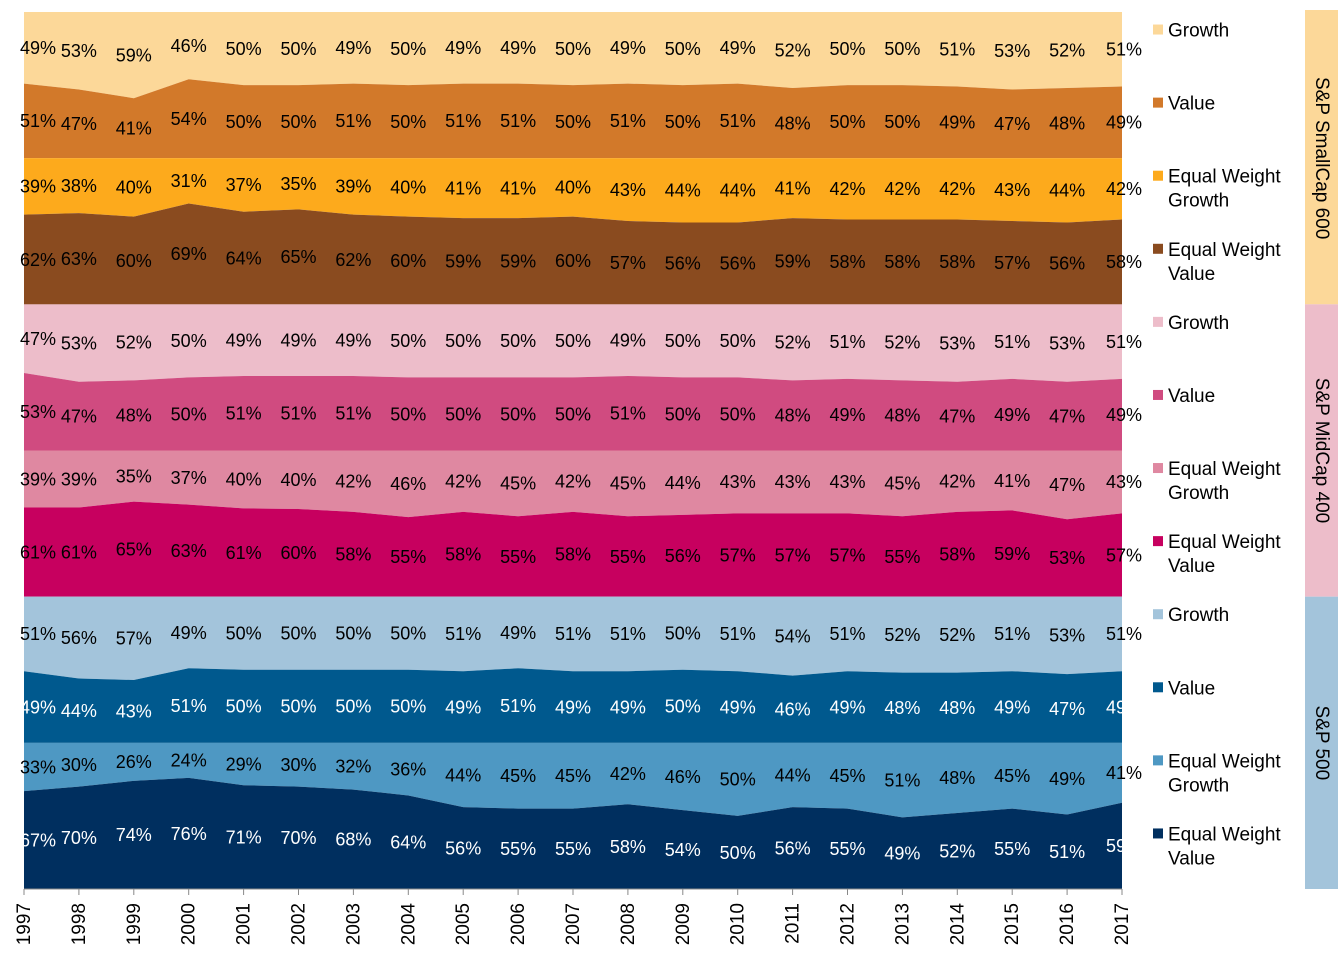 This screenshot has height=956, width=1338. I want to click on data-label: 64%, so click(244, 258).